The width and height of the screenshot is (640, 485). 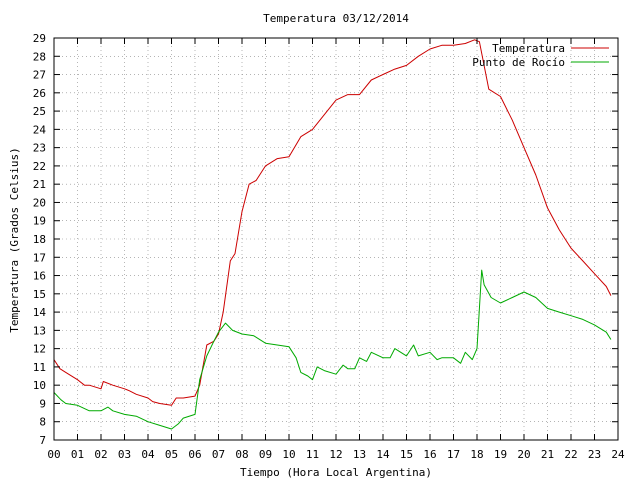 I want to click on x-tick-label: 18, so click(x=476, y=454).